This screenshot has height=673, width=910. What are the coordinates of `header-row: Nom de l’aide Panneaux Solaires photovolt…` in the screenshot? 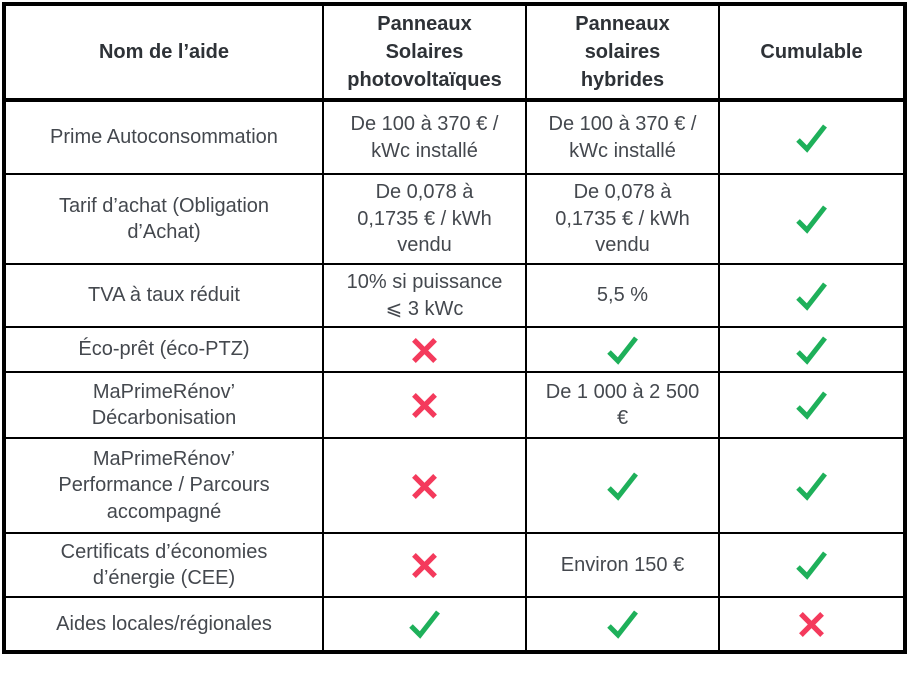 It's located at (454, 52).